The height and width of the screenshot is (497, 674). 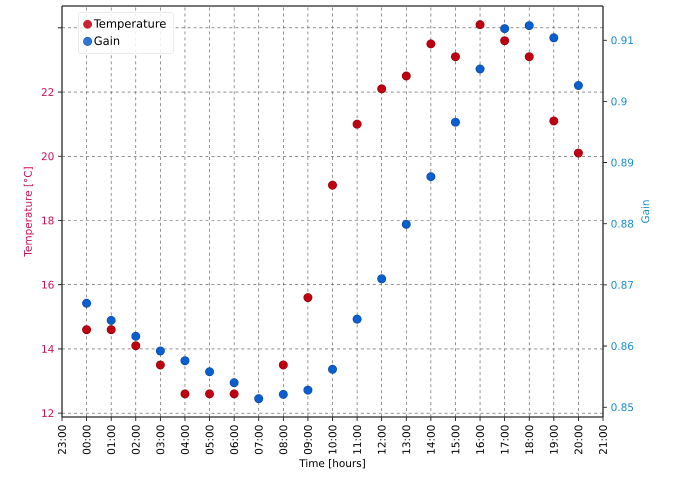 I want to click on x-tick-label: 21:00, so click(x=603, y=439).